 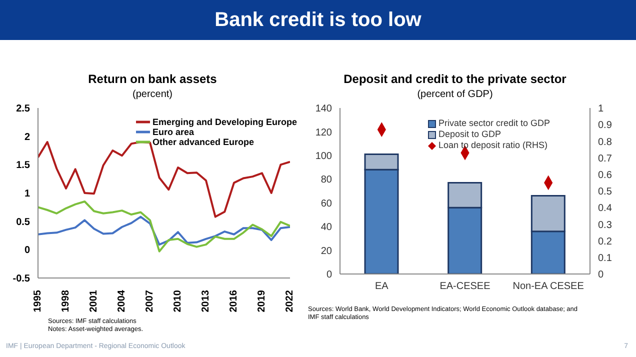 What do you see at coordinates (469, 134) in the screenshot?
I see `legend-label: Deposit to GDP` at bounding box center [469, 134].